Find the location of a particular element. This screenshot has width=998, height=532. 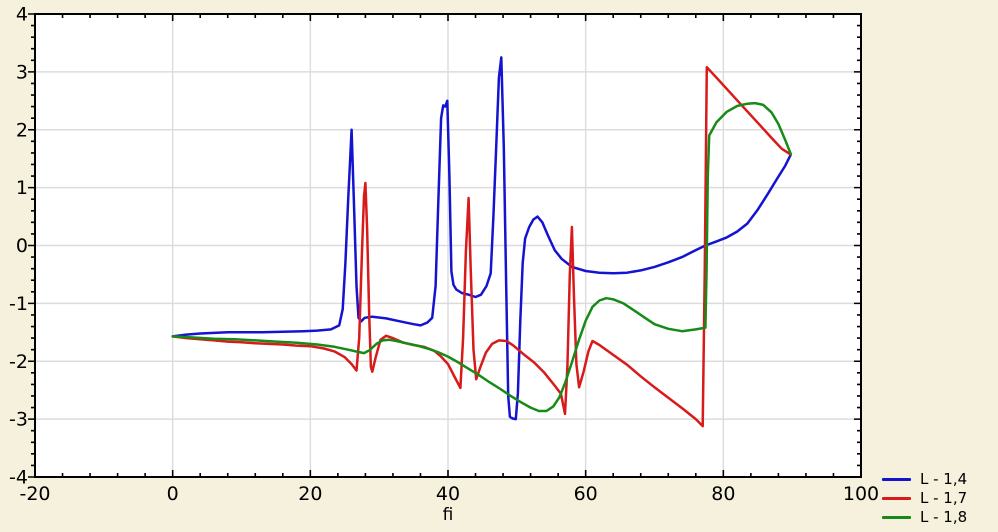

y-tick-label: -2 is located at coordinates (18, 362).